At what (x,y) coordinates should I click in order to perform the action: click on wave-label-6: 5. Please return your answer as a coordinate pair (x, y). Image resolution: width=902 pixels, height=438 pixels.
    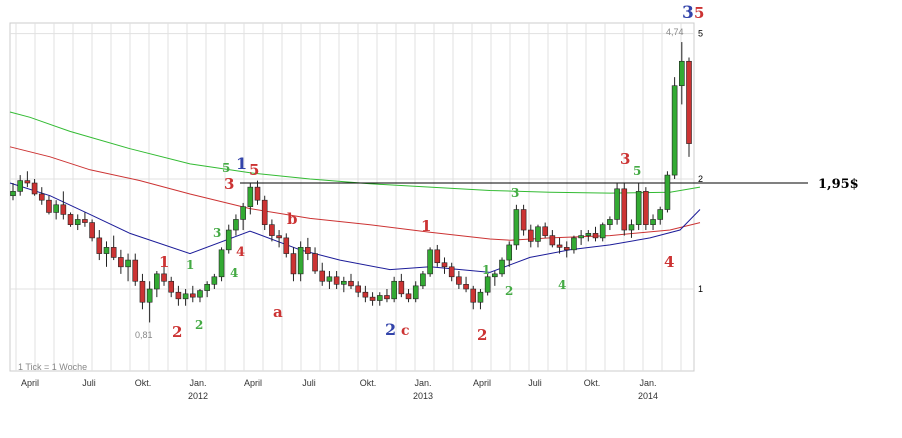
    Looking at the image, I should click on (226, 168).